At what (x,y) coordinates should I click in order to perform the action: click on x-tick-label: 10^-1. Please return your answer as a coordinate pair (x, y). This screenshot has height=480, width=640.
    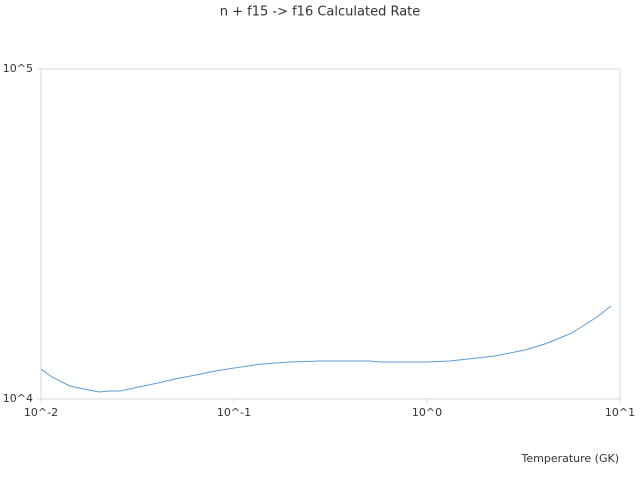
    Looking at the image, I should click on (234, 412).